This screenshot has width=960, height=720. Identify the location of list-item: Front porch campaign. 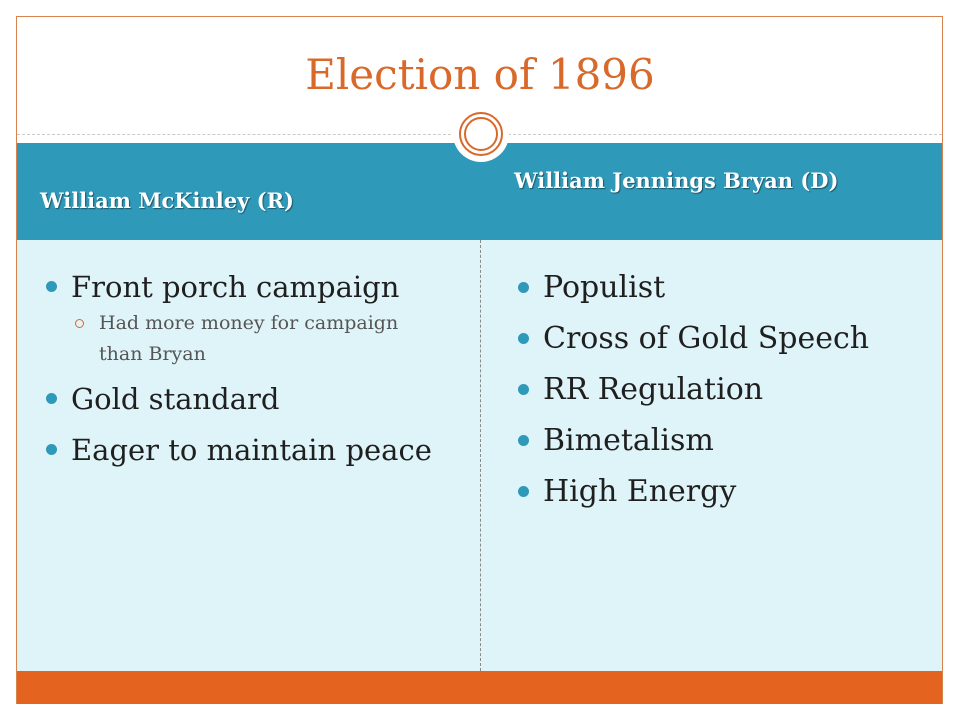
(246, 287).